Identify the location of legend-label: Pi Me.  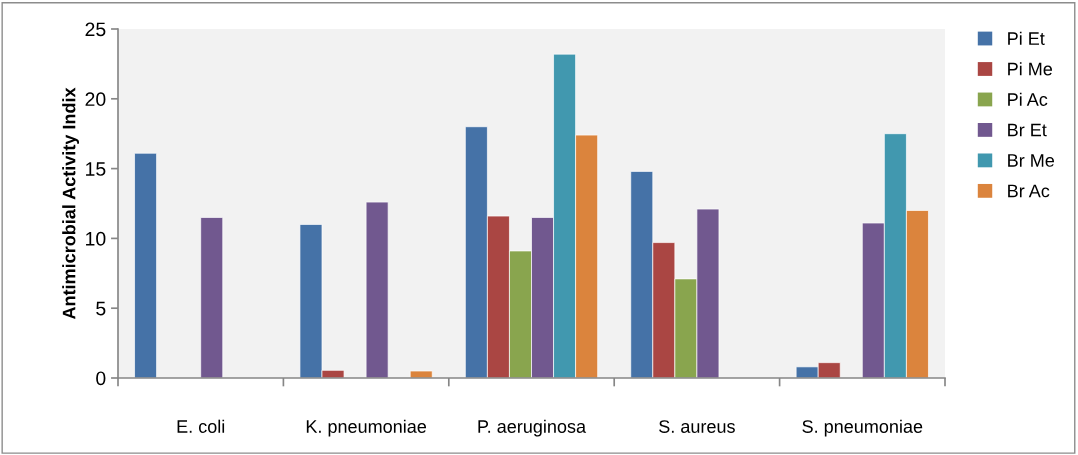
(1030, 69).